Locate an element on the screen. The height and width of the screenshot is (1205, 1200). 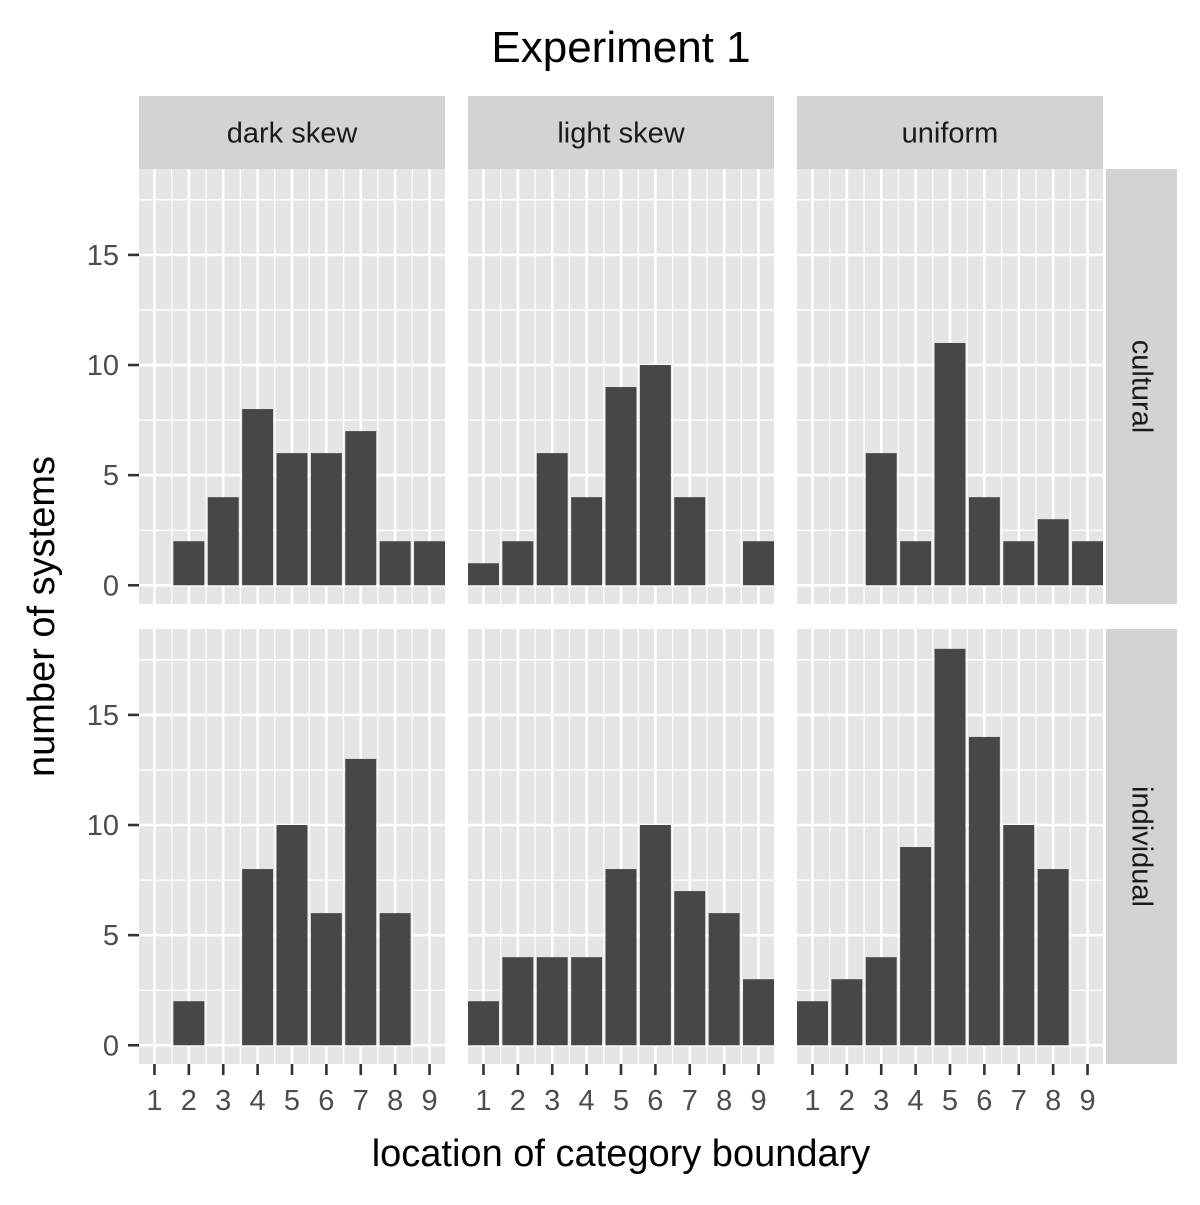
facet-strip-label-uniform: uniform is located at coordinates (950, 134).